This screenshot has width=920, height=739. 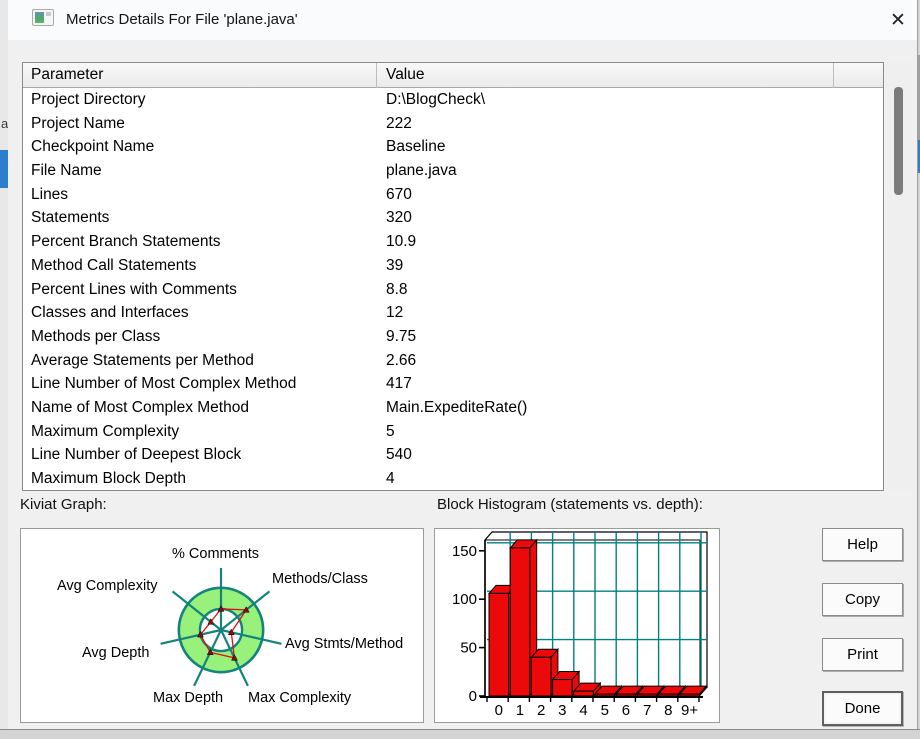 What do you see at coordinates (453, 242) in the screenshot?
I see `table-row: Percent Branch Statements 10.9` at bounding box center [453, 242].